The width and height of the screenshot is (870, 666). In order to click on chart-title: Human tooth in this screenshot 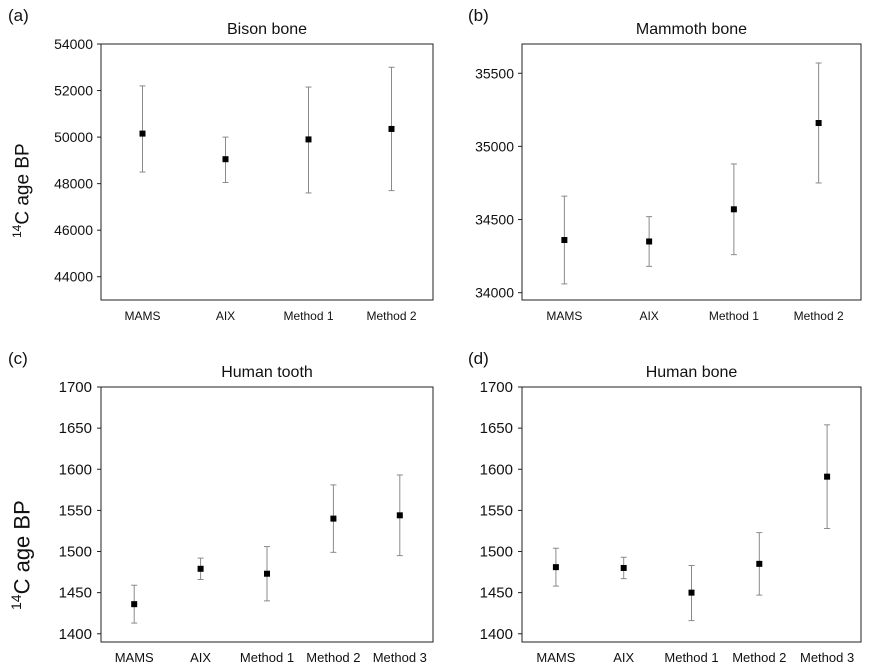, I will do `click(267, 372)`.